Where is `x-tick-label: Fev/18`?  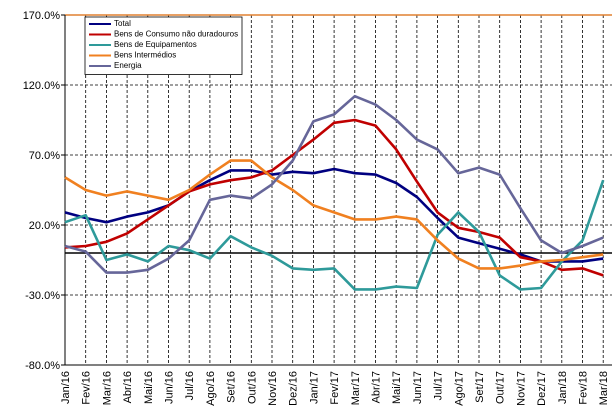 x-tick-label: Fev/18 is located at coordinates (584, 388).